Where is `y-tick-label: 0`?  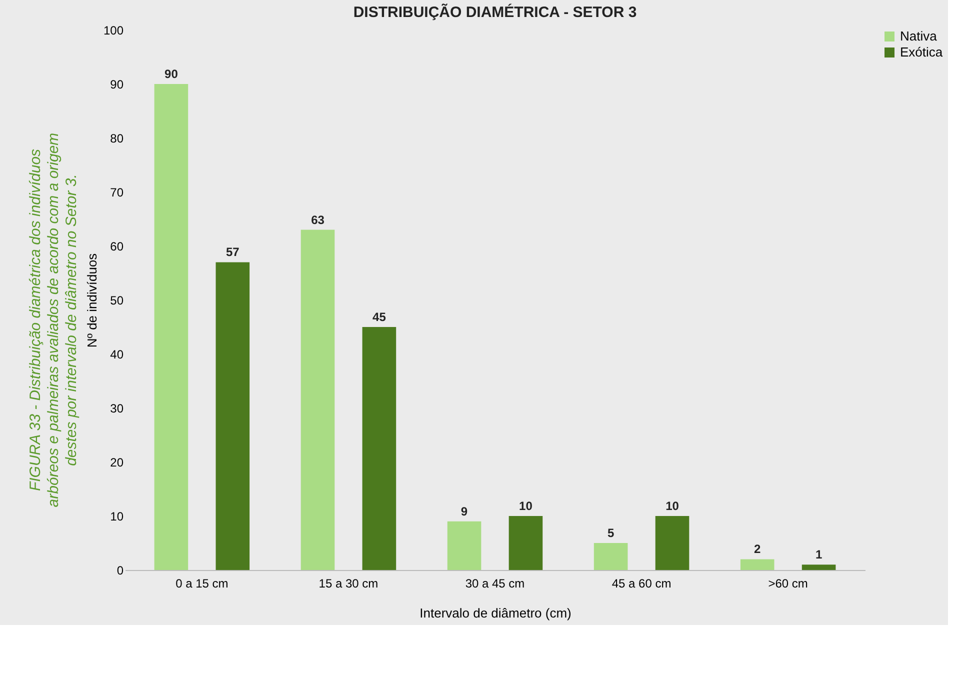 y-tick-label: 0 is located at coordinates (120, 571).